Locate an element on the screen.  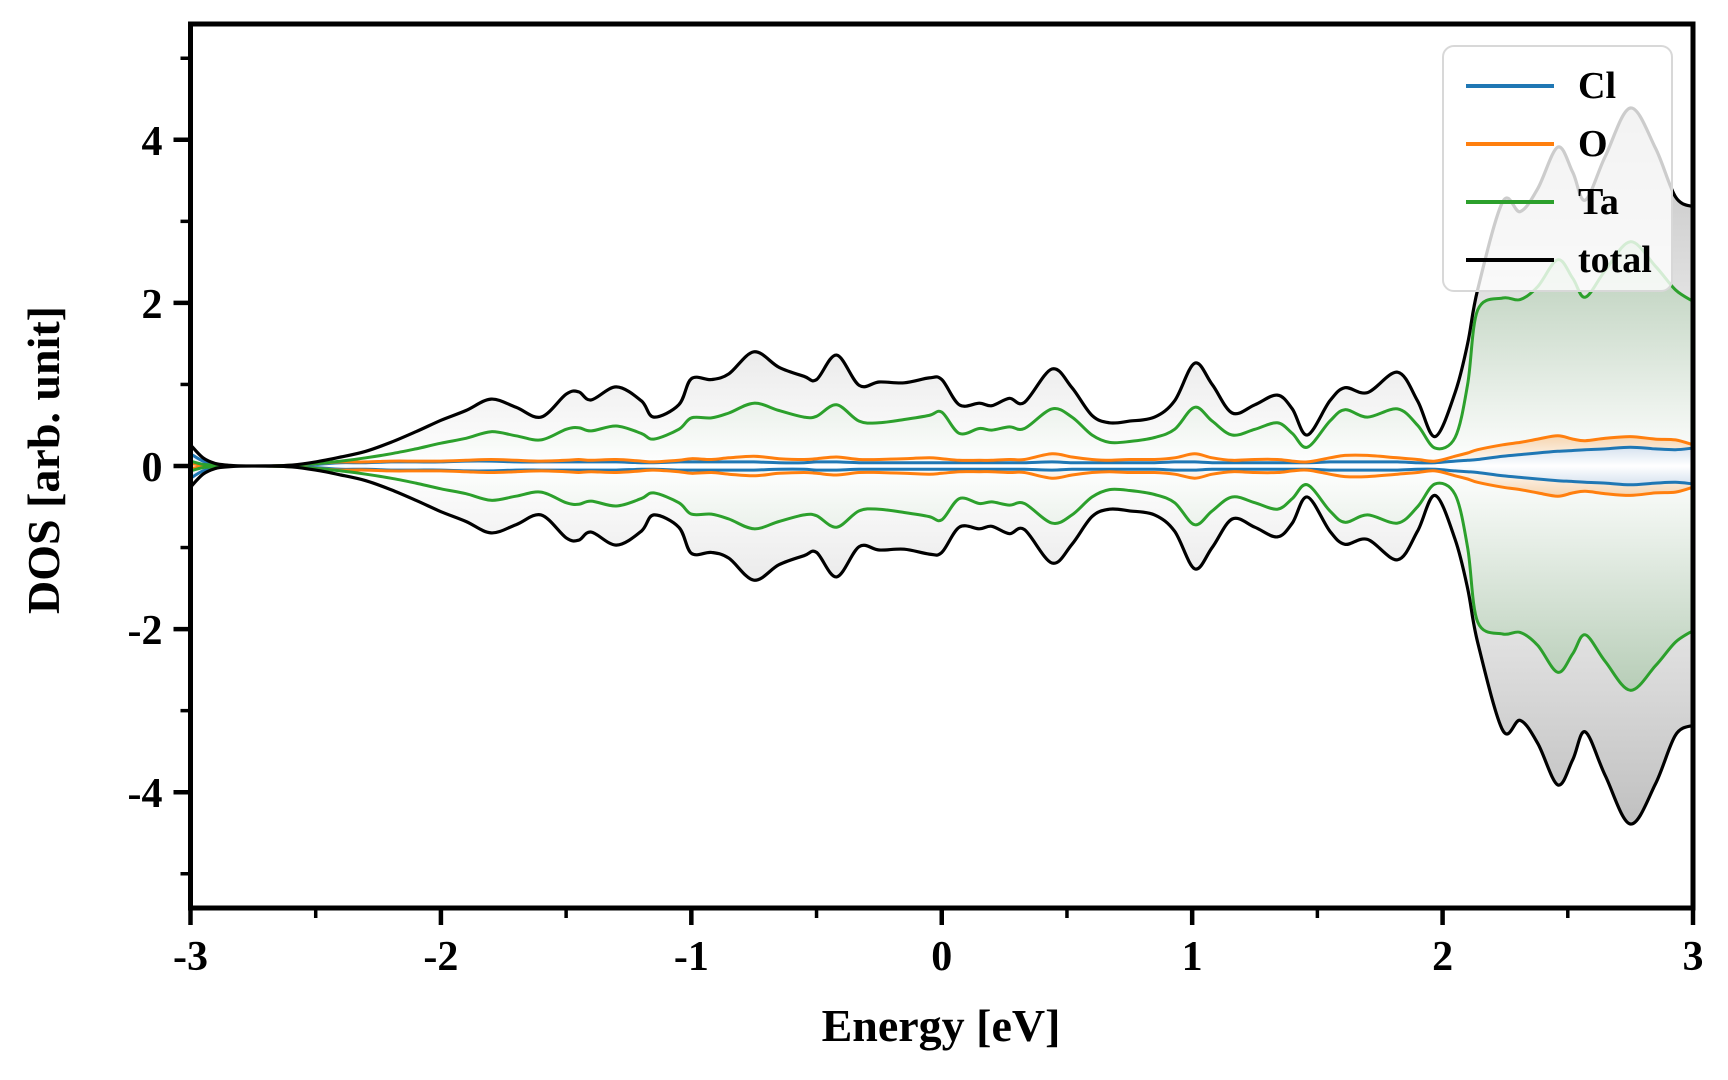
y-tick-label: 2 is located at coordinates (152, 305).